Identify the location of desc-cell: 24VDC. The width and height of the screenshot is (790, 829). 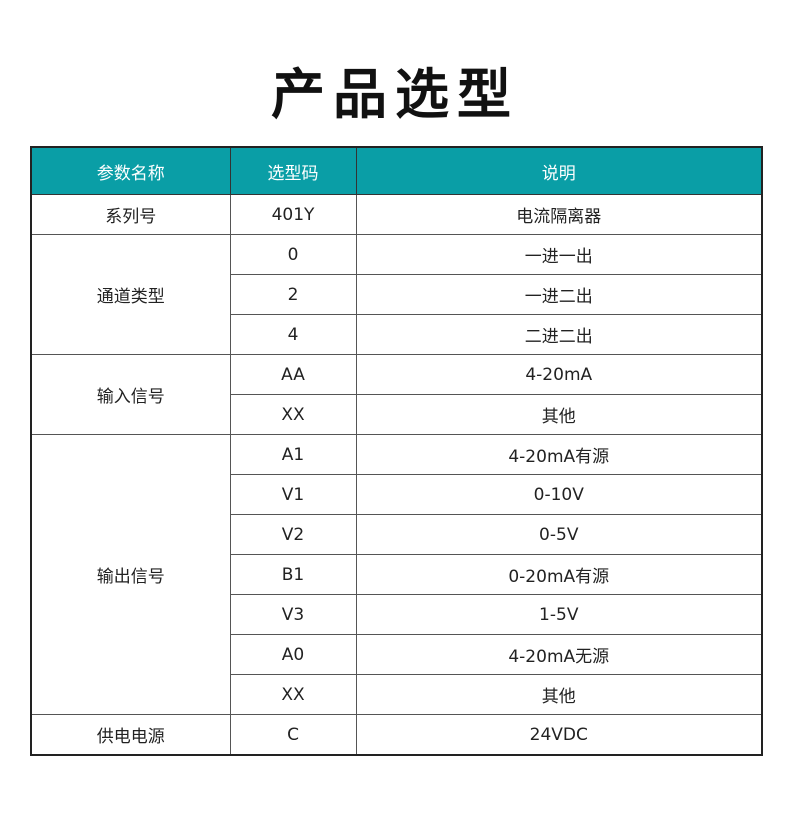
(559, 735).